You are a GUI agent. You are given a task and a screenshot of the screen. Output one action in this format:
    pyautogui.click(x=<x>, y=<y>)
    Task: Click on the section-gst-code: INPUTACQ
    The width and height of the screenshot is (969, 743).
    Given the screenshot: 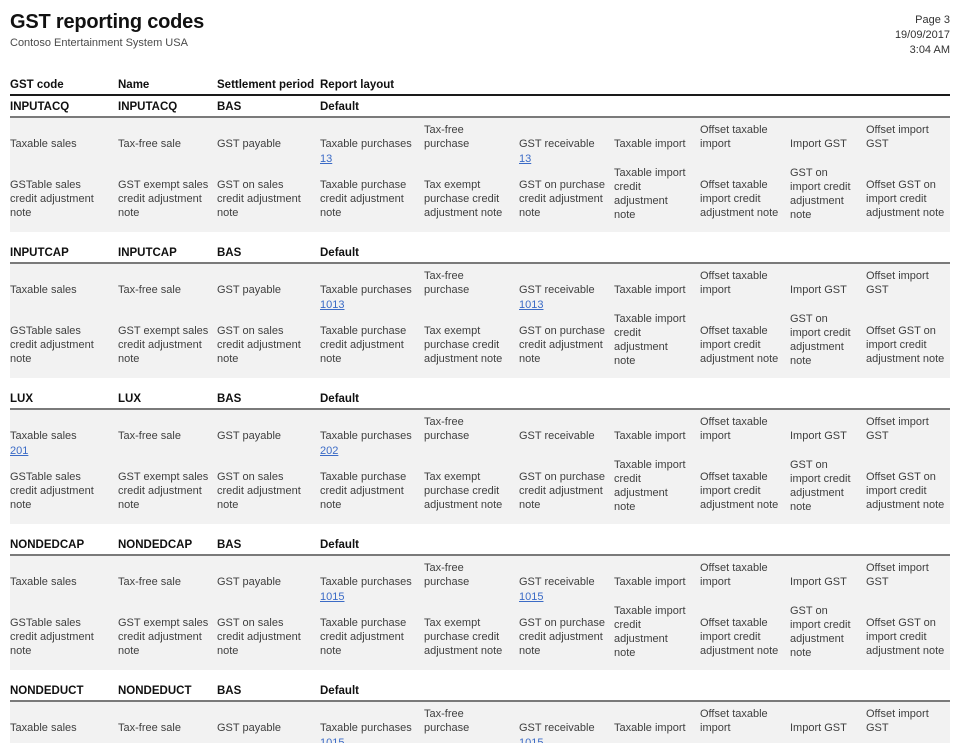 What is the action you would take?
    pyautogui.click(x=40, y=107)
    